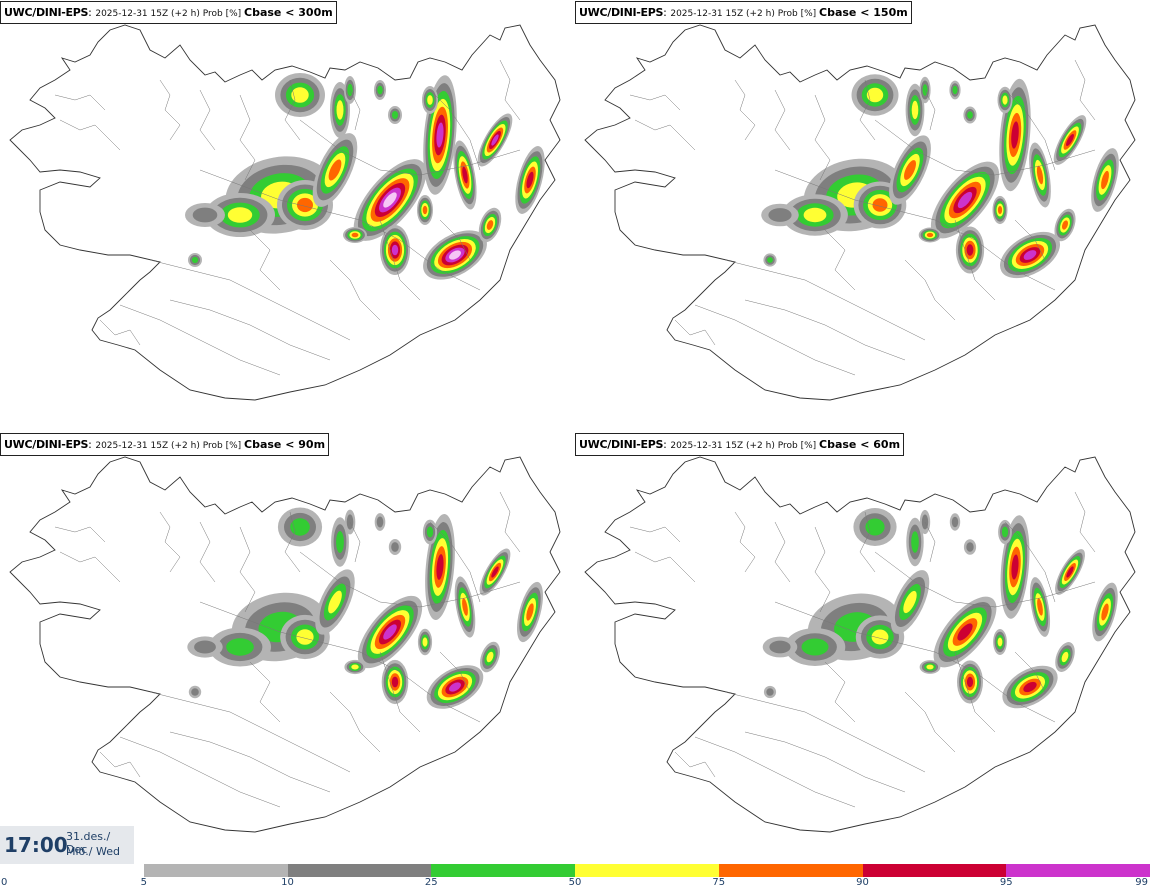  What do you see at coordinates (431, 882) in the screenshot?
I see `colorbar-tick-label: 25` at bounding box center [431, 882].